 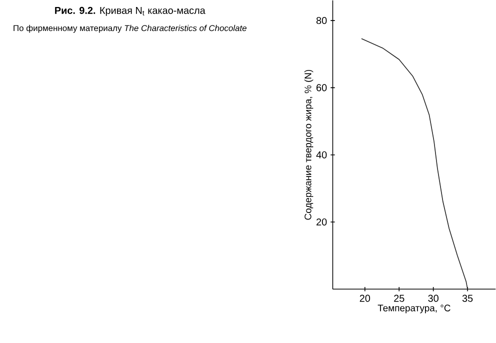 I want to click on y-tick-label: 60, so click(x=321, y=88).